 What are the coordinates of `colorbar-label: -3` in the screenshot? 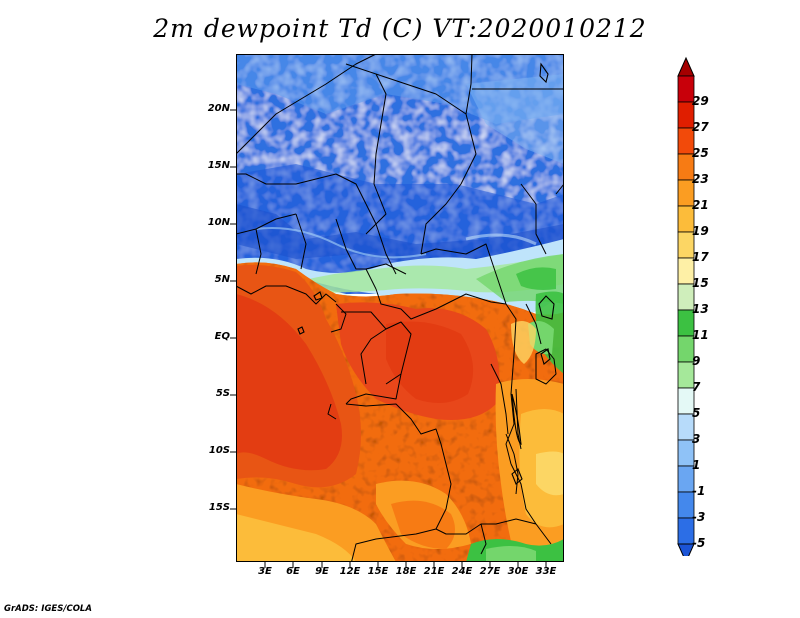 It's located at (699, 517).